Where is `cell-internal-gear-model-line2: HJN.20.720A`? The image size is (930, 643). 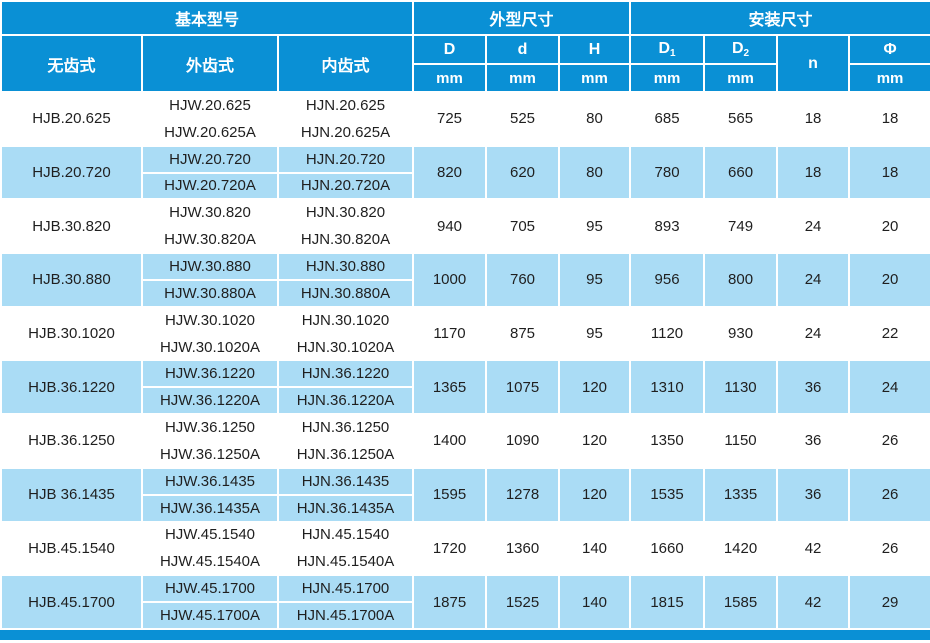 cell-internal-gear-model-line2: HJN.20.720A is located at coordinates (345, 186).